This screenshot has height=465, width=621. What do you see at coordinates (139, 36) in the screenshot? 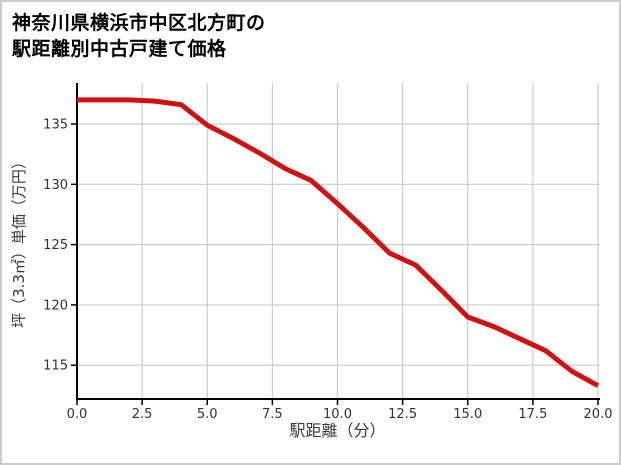
I see `chart-title: 神奈川県横浜市中区北方町の 駅距離別中古戸建て価格` at bounding box center [139, 36].